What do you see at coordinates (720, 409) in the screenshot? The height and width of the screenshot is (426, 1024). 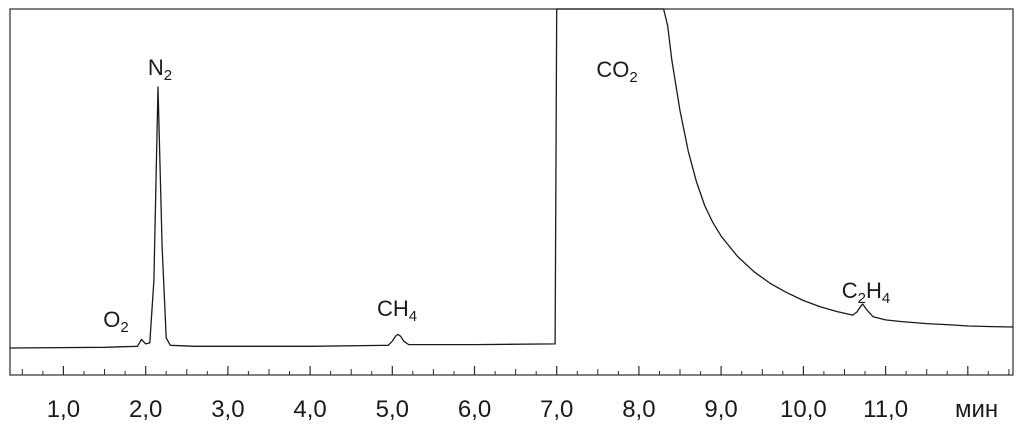 I see `x-tick-label: 9,0` at bounding box center [720, 409].